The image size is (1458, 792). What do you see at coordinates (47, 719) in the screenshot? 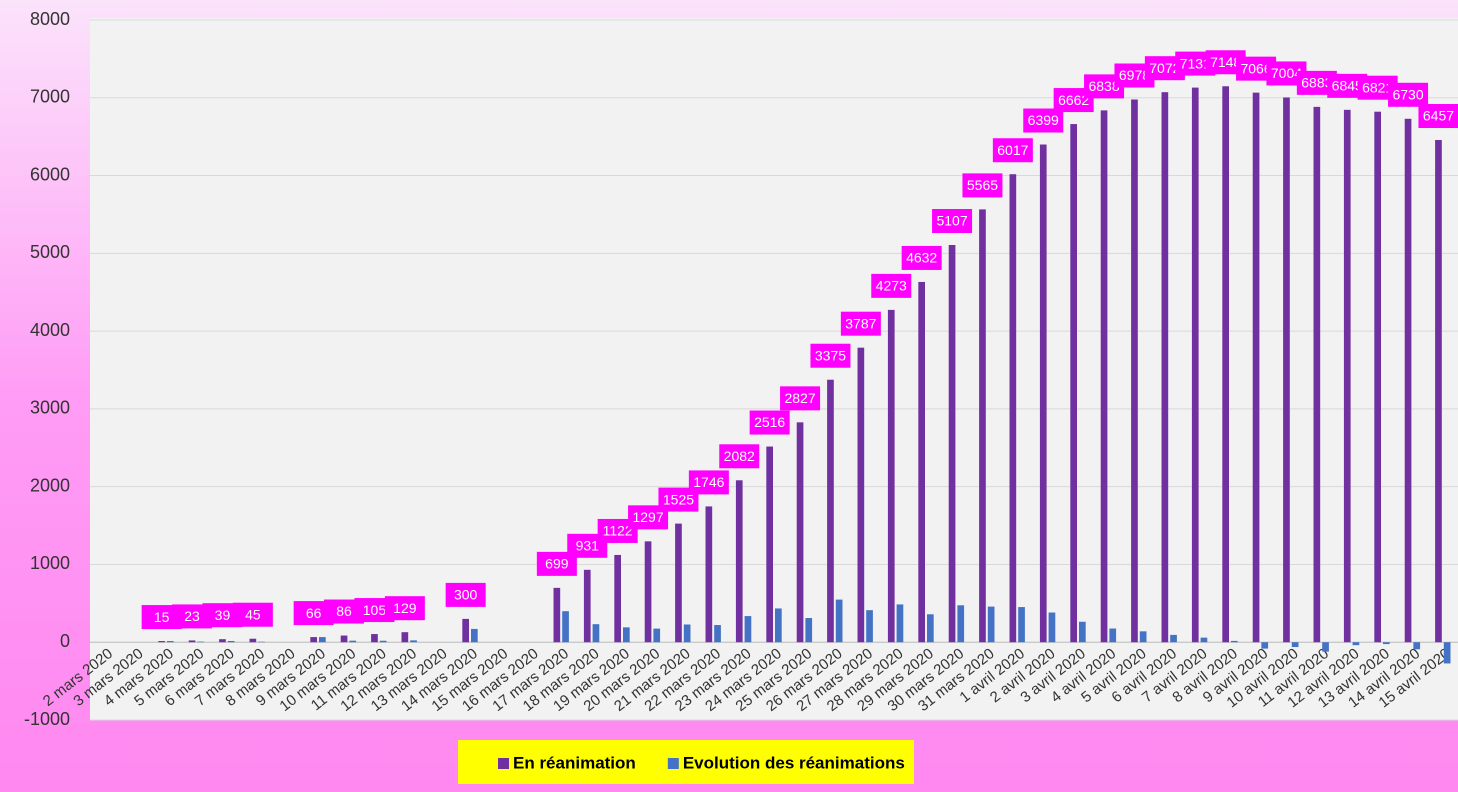
I see `y-tick-label: -1000` at bounding box center [47, 719].